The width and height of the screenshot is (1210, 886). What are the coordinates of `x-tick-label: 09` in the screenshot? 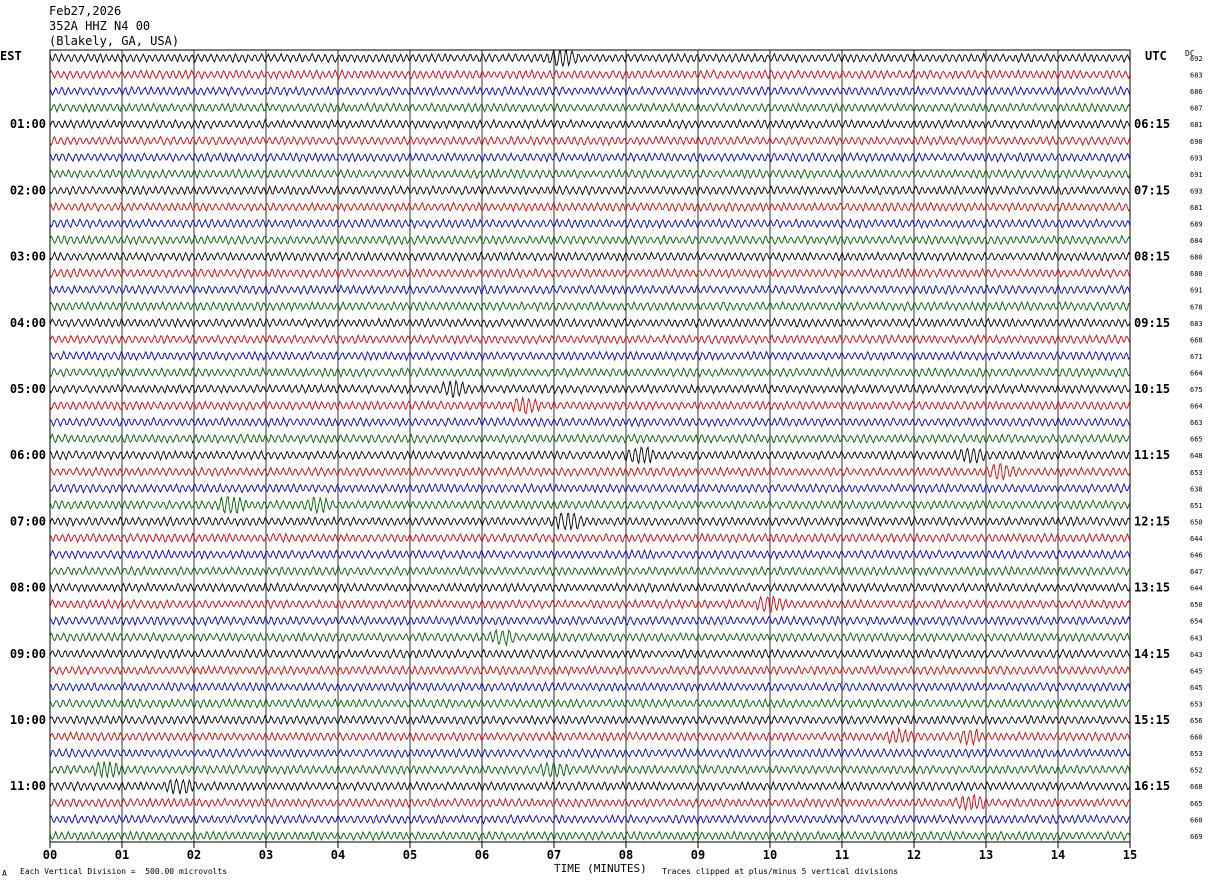 It's located at (698, 855).